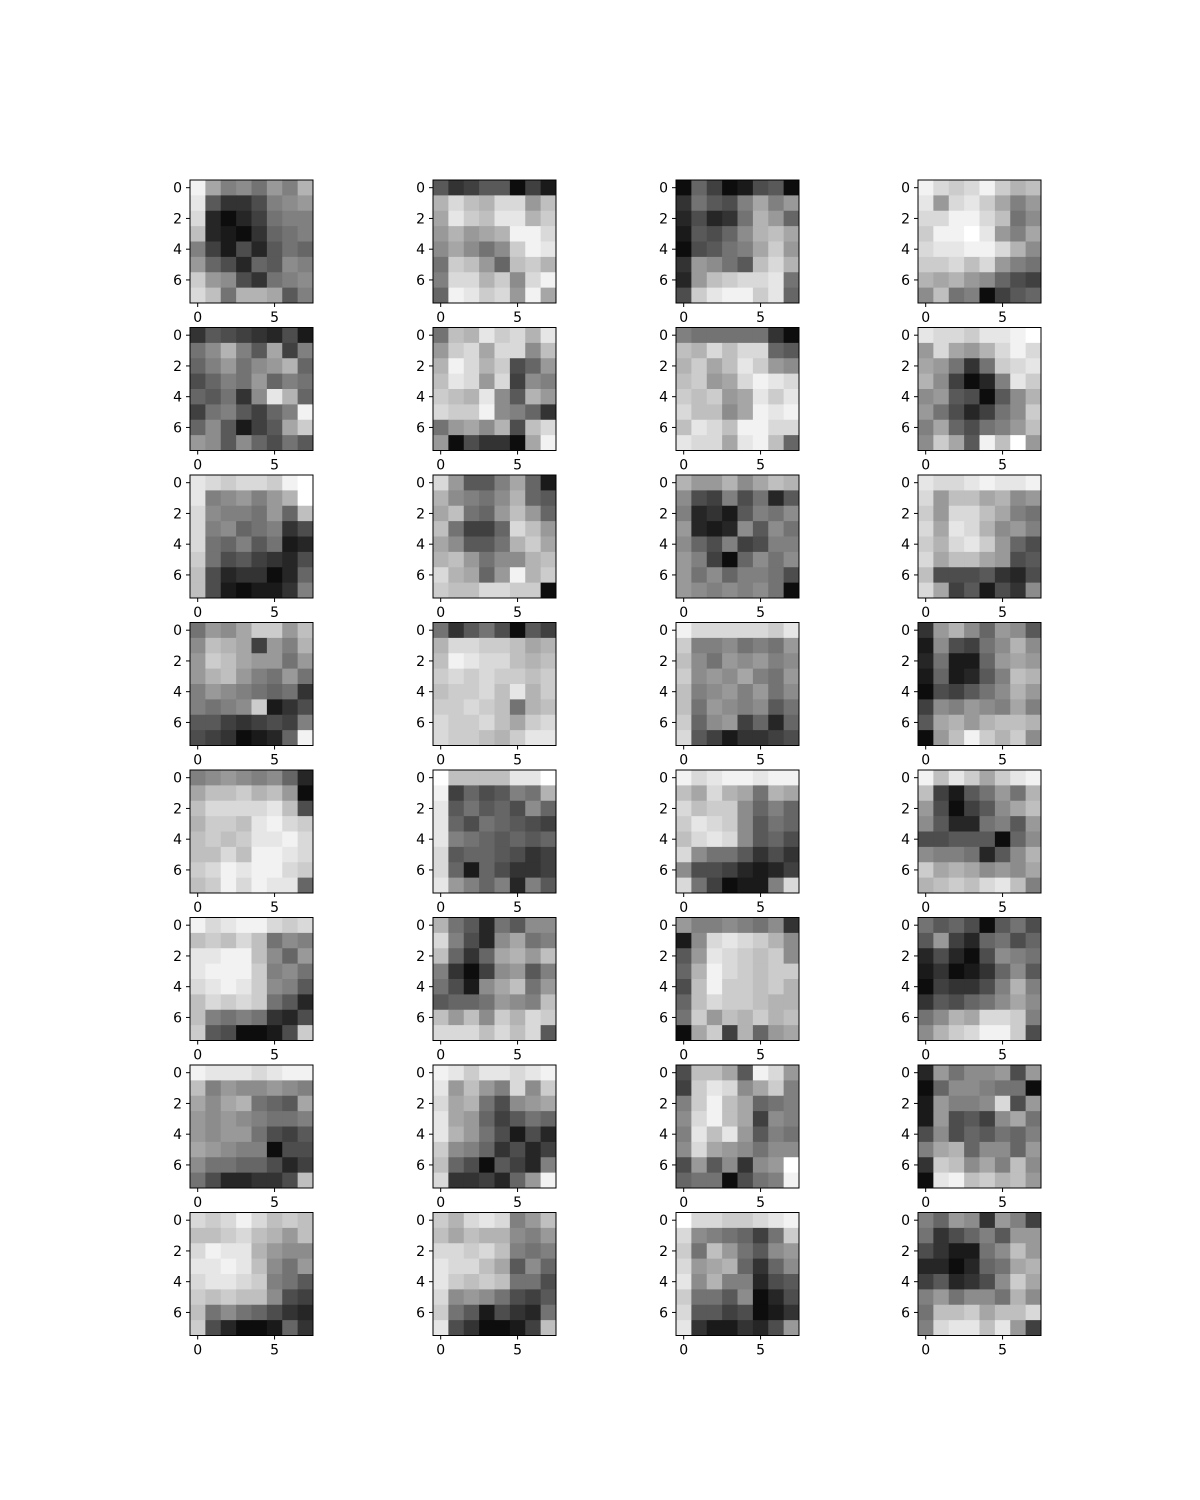  Describe the element at coordinates (251, 389) in the screenshot. I see `axes-frame` at that location.